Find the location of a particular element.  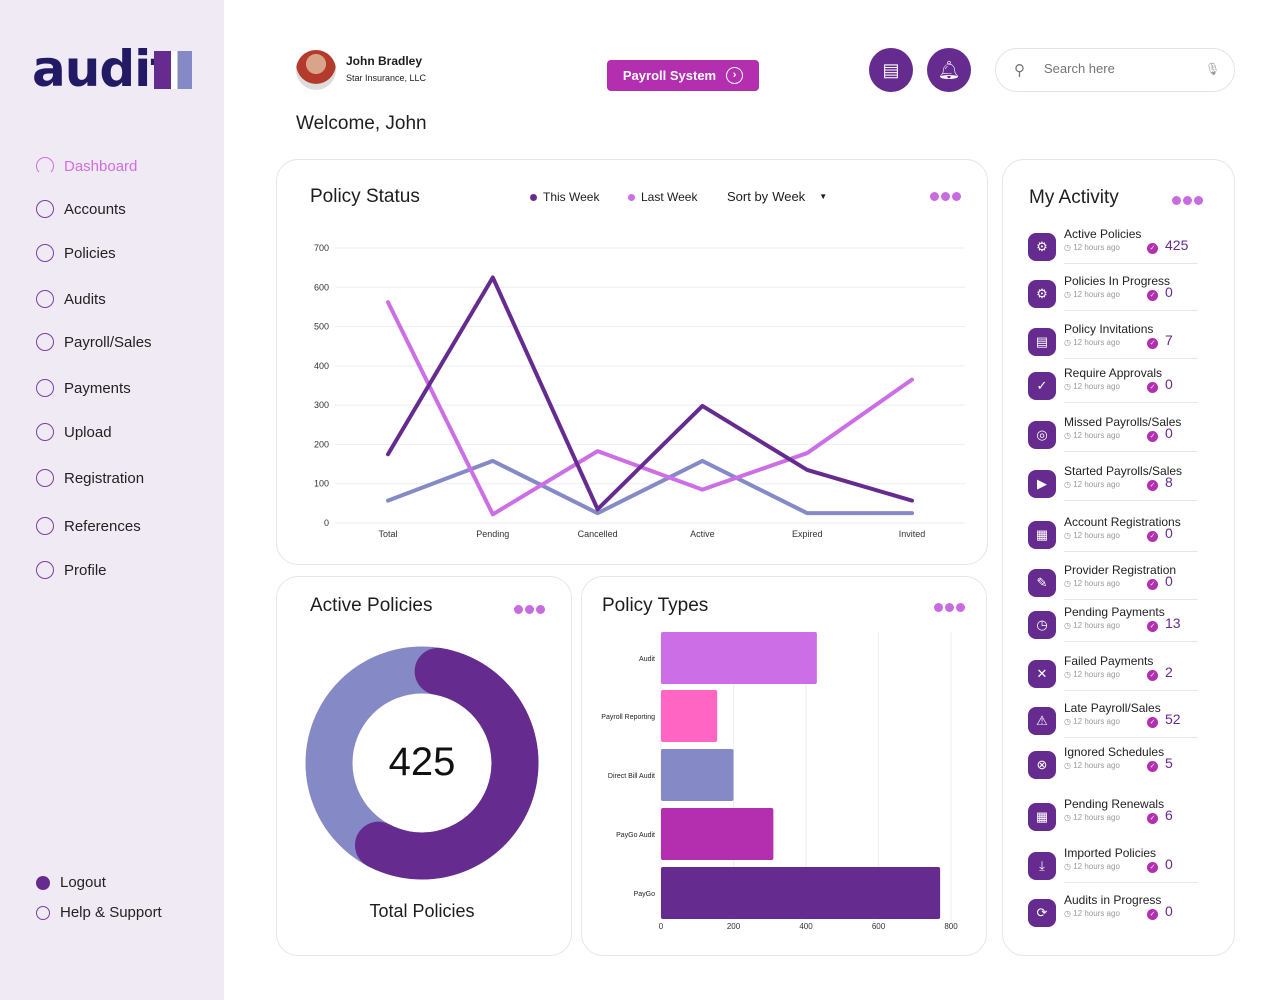

search-input is located at coordinates (1114, 68).